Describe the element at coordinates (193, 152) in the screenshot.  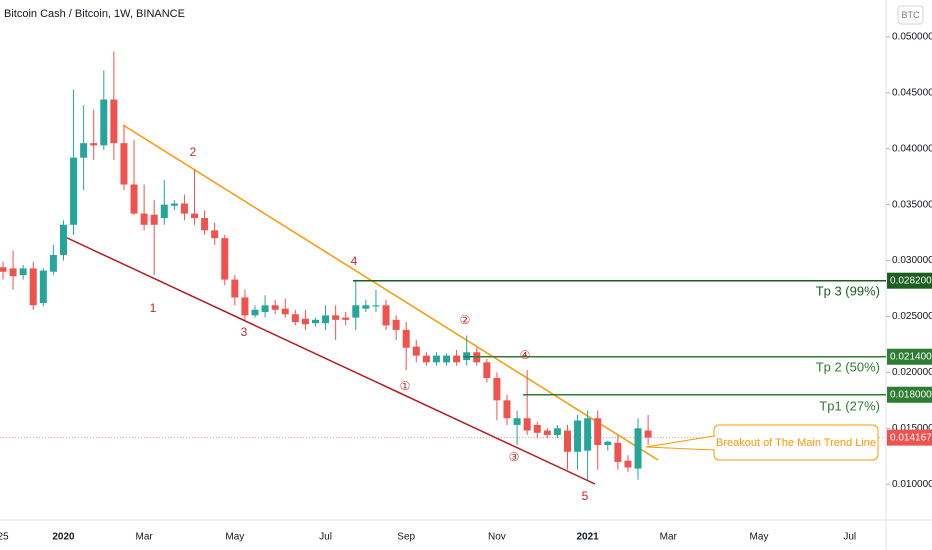
I see `wave-label: 2` at that location.